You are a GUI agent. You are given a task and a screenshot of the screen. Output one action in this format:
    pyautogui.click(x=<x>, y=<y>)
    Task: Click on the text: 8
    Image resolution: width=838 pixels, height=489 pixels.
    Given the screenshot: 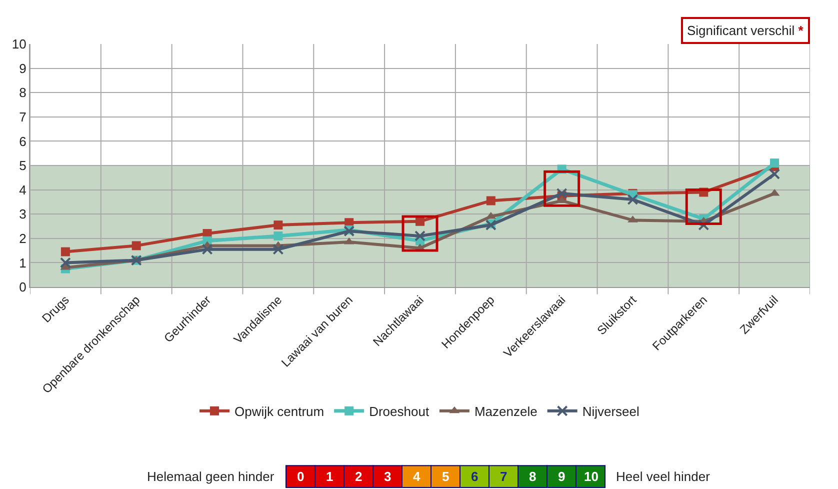 What is the action you would take?
    pyautogui.click(x=532, y=476)
    